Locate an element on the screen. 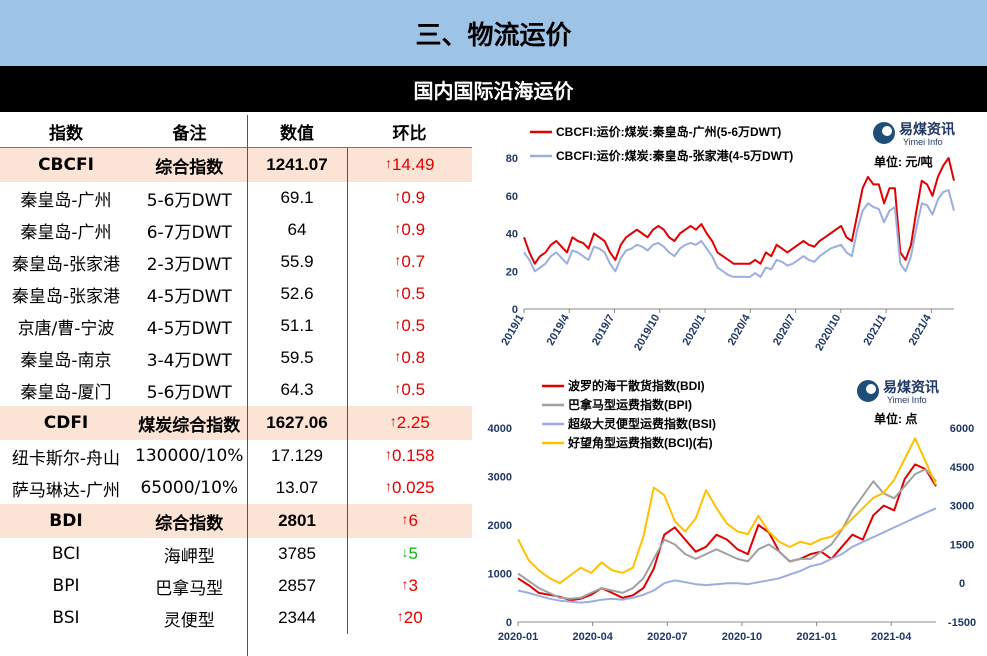 The width and height of the screenshot is (987, 656). change-cell: ↑0.158 is located at coordinates (409, 456).